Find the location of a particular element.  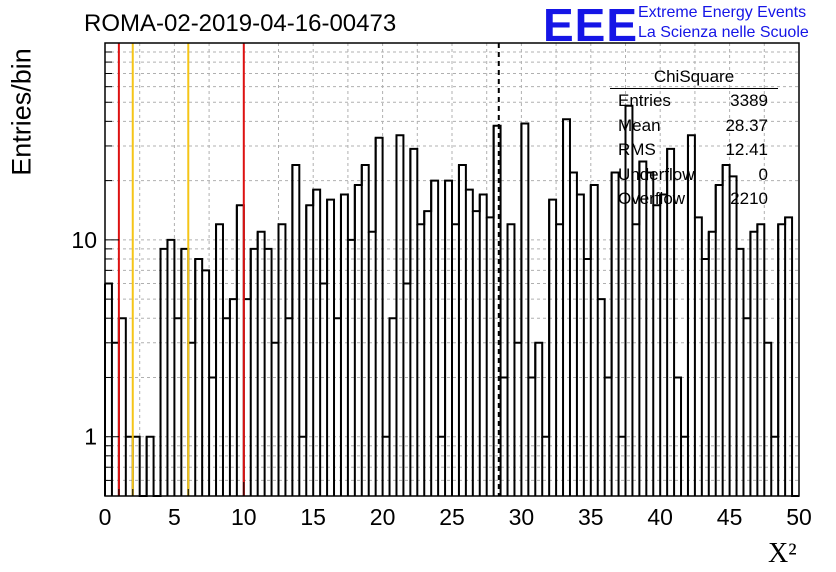

stat-value: 3389 is located at coordinates (749, 100).